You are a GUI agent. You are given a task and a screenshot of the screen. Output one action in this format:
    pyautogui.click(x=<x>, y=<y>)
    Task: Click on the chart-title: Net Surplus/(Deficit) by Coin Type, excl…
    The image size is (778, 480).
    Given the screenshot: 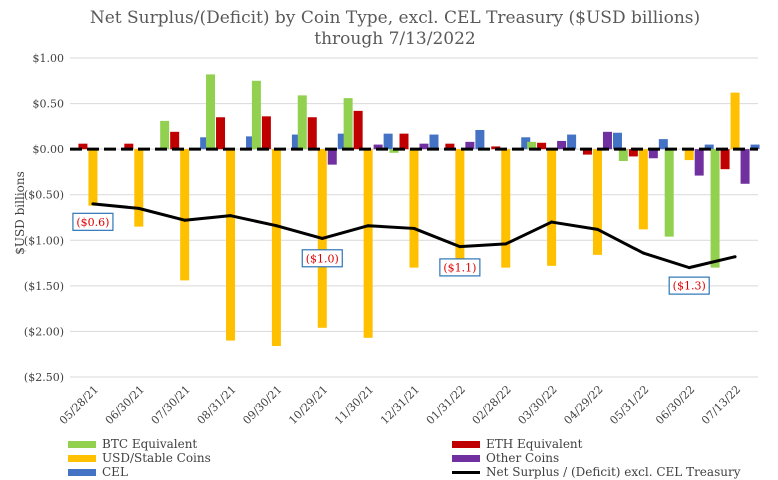 What is the action you would take?
    pyautogui.click(x=395, y=29)
    